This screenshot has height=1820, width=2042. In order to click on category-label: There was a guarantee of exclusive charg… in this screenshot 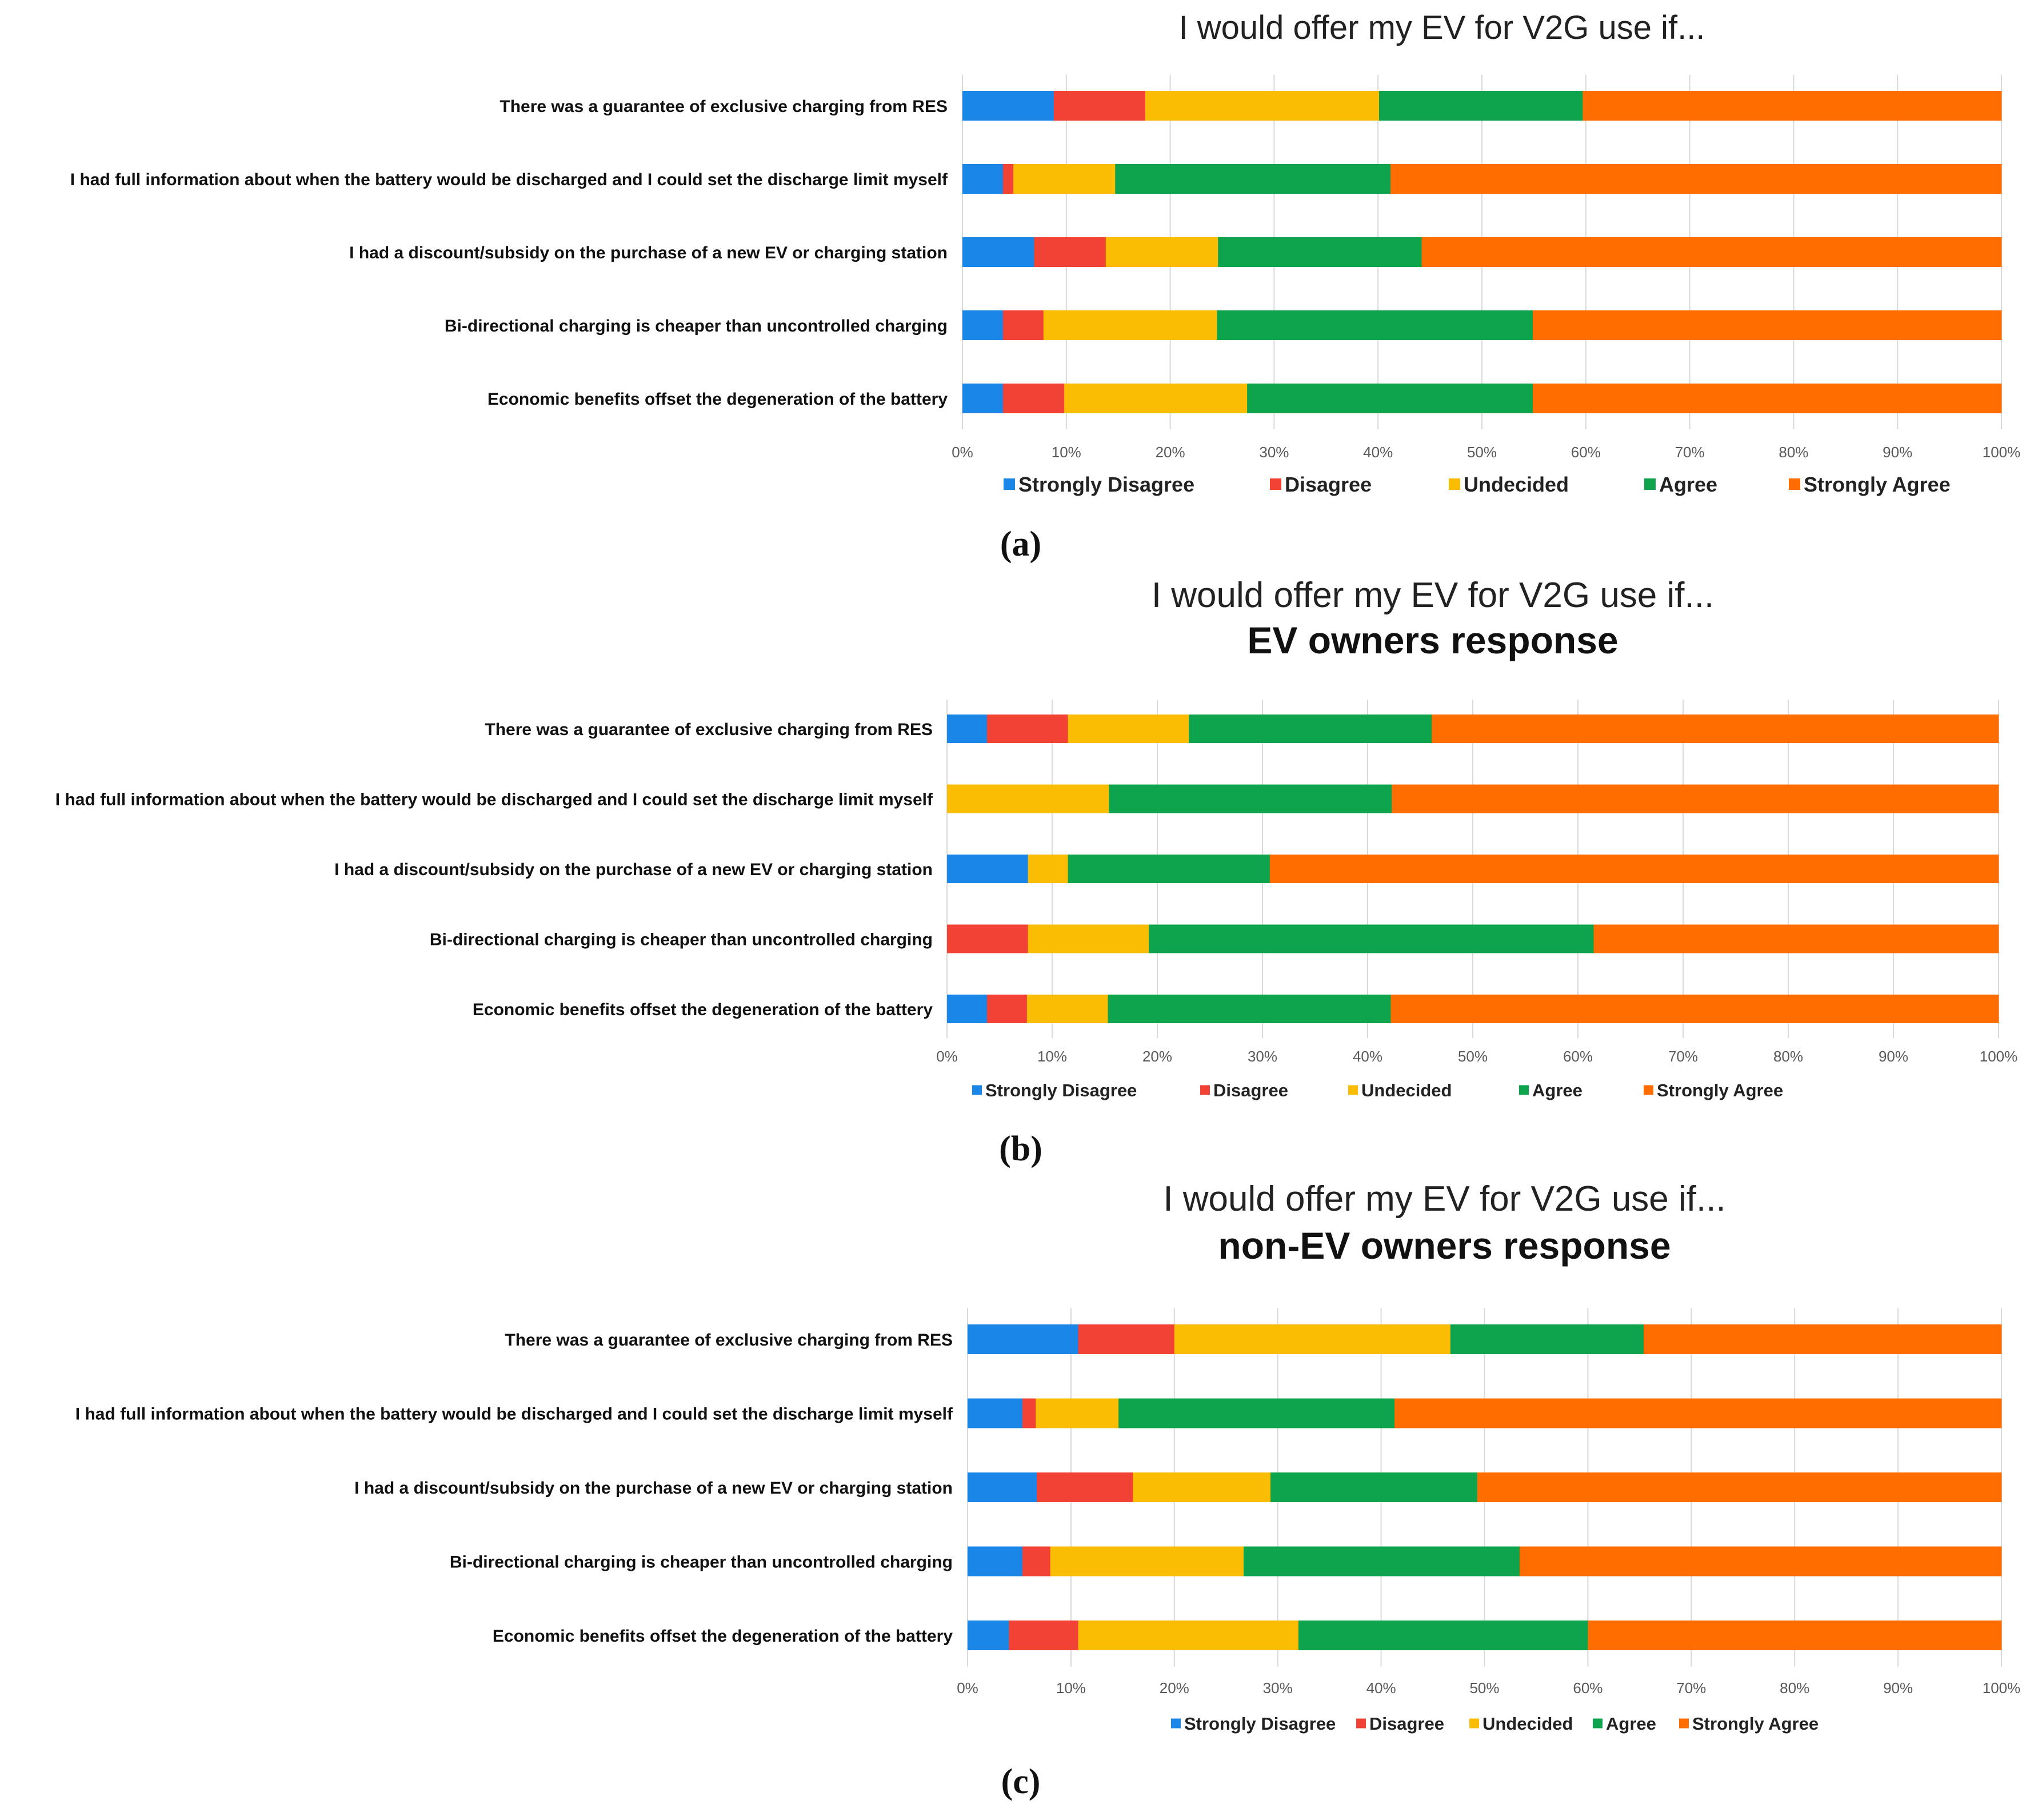, I will do `click(729, 1340)`.